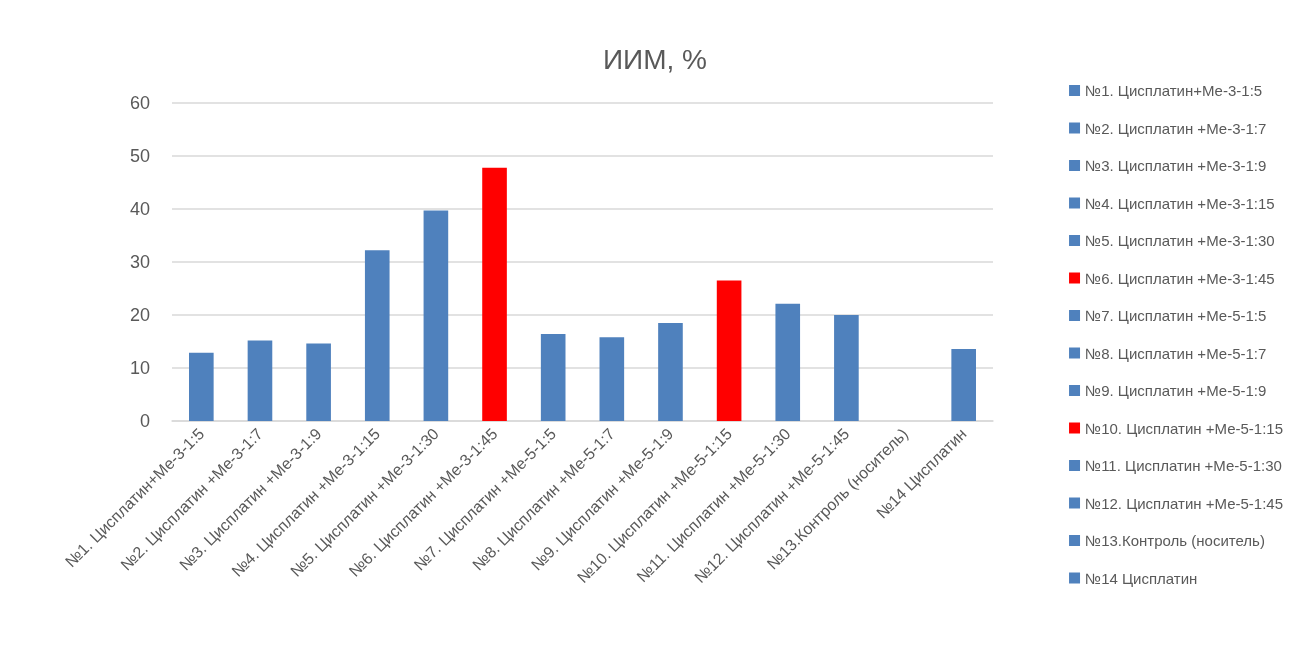  I want to click on legend-label: №11. Цисплатин +Ме-5-1:30, so click(1183, 465).